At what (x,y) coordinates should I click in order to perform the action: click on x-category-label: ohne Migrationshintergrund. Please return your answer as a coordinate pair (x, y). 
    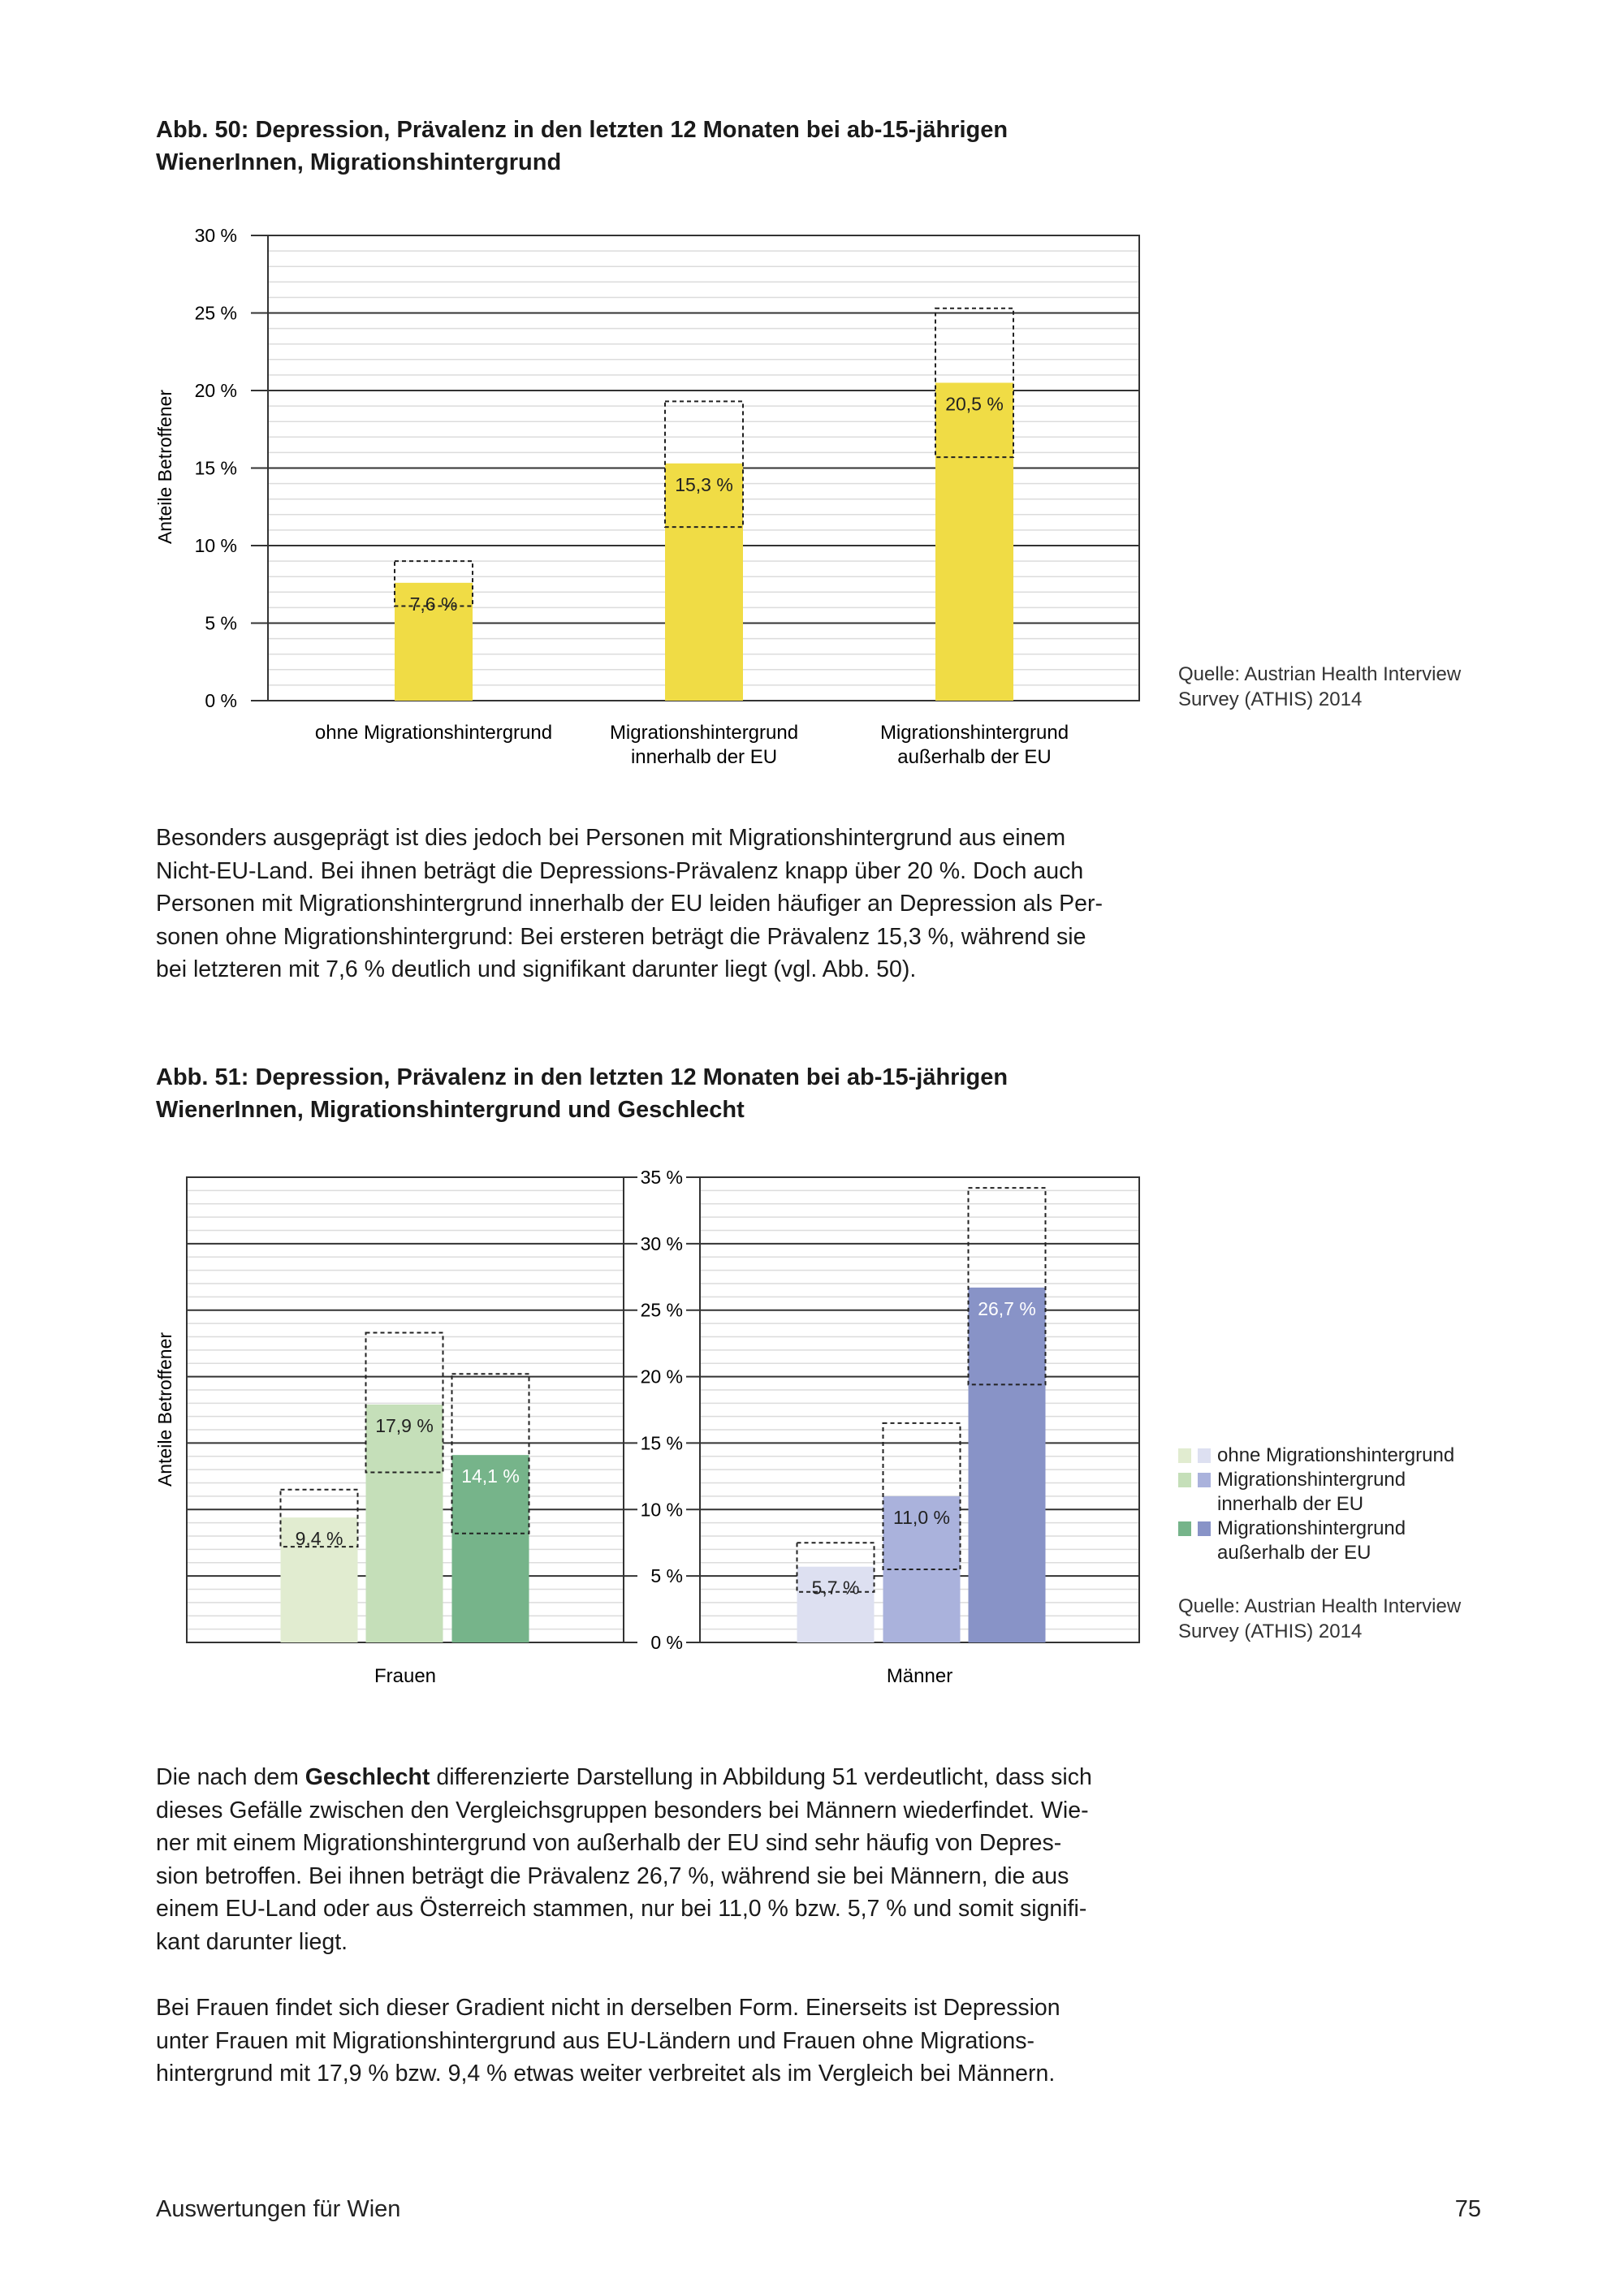
    Looking at the image, I should click on (434, 733).